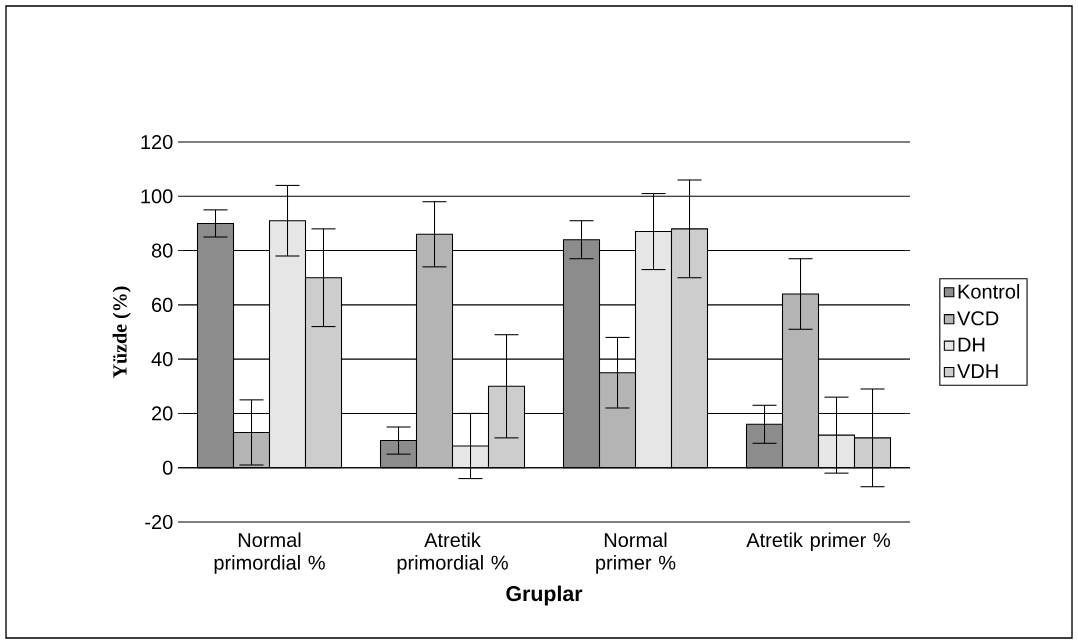 The width and height of the screenshot is (1078, 644). Describe the element at coordinates (162, 304) in the screenshot. I see `y-tick-label: 60` at that location.